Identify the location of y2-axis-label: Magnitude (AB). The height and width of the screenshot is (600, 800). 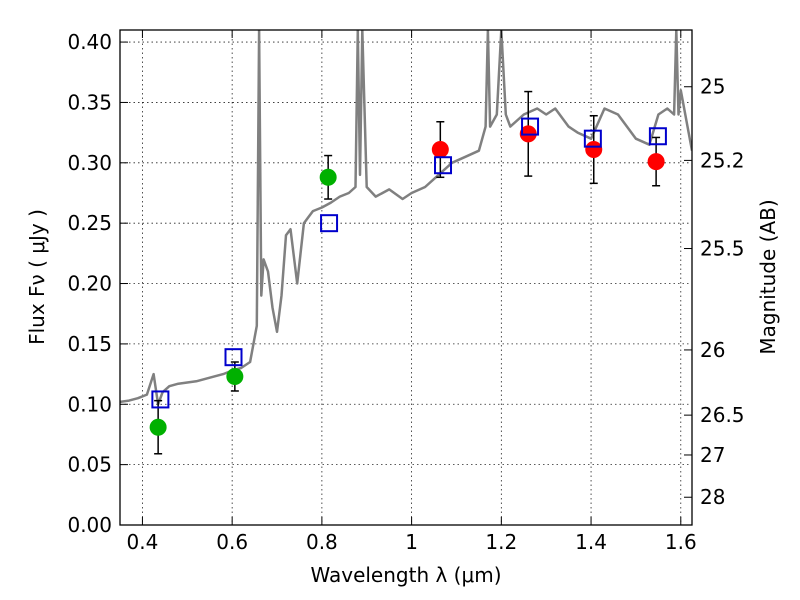
(768, 276).